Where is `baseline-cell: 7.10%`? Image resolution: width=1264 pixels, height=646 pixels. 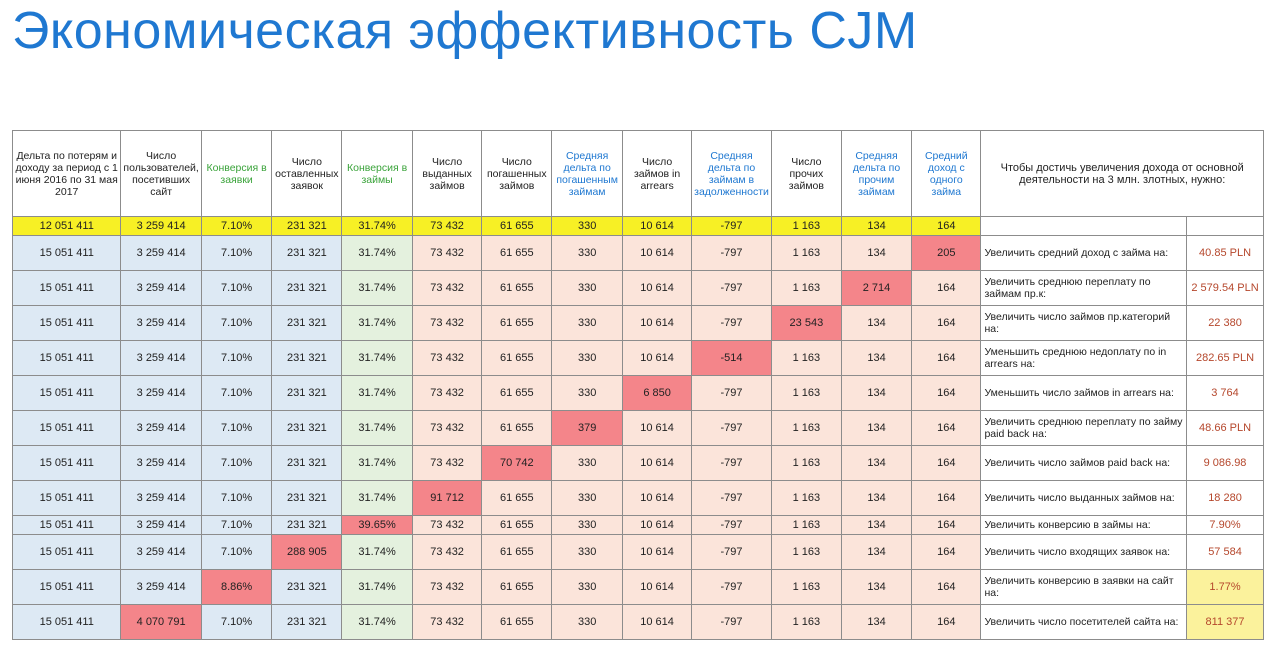 baseline-cell: 7.10% is located at coordinates (236, 226).